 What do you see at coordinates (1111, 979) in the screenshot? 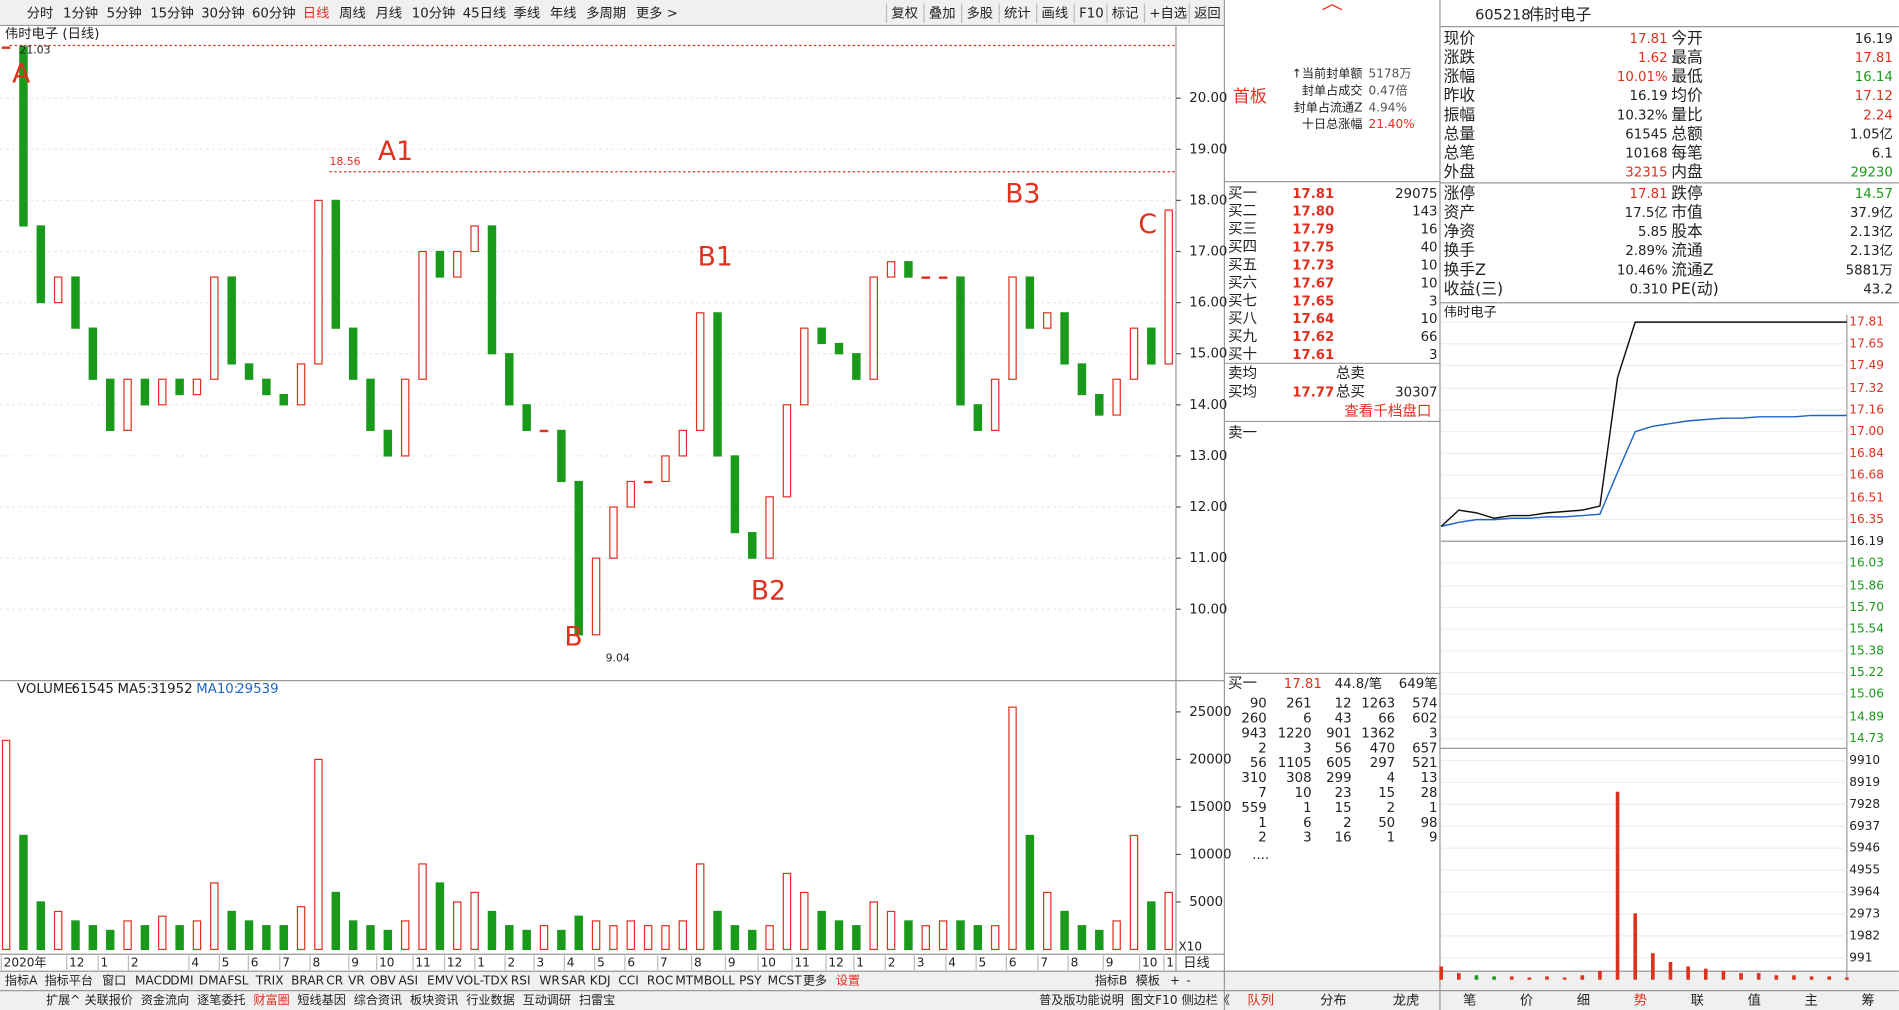
I see `indicator-tab: 指标B` at bounding box center [1111, 979].